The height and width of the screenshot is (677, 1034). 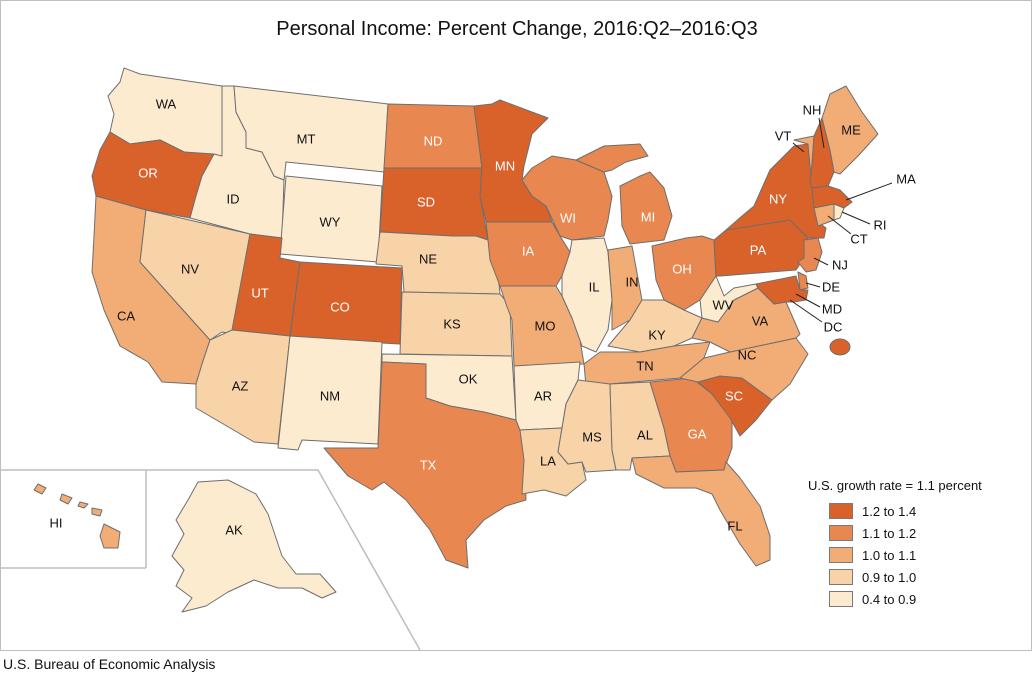 I want to click on label-ma: MA, so click(x=906, y=178).